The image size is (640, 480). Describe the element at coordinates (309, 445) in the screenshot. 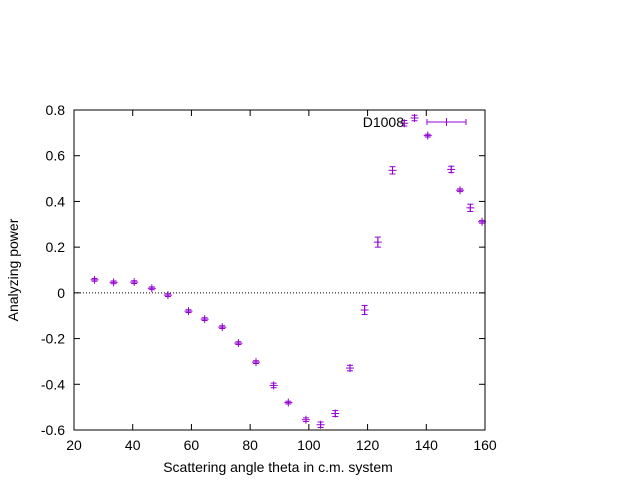

I see `x-tick-label: 100` at that location.